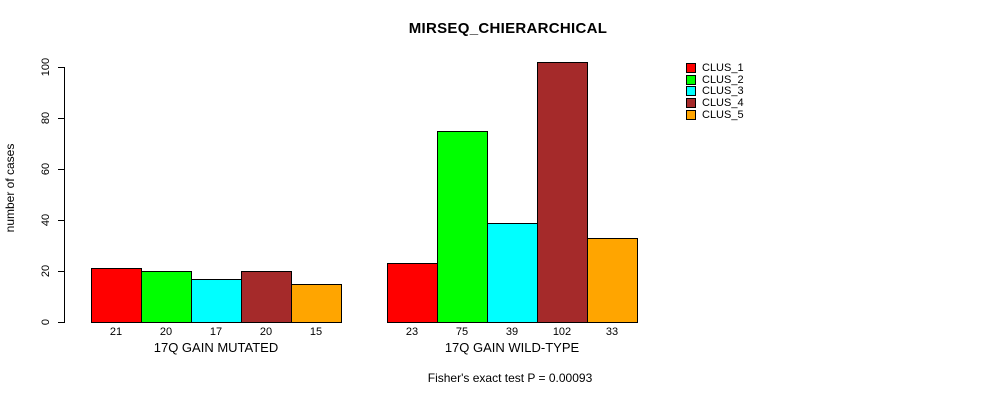 The width and height of the screenshot is (990, 400). Describe the element at coordinates (723, 80) in the screenshot. I see `legend-label: CLUS_2` at that location.